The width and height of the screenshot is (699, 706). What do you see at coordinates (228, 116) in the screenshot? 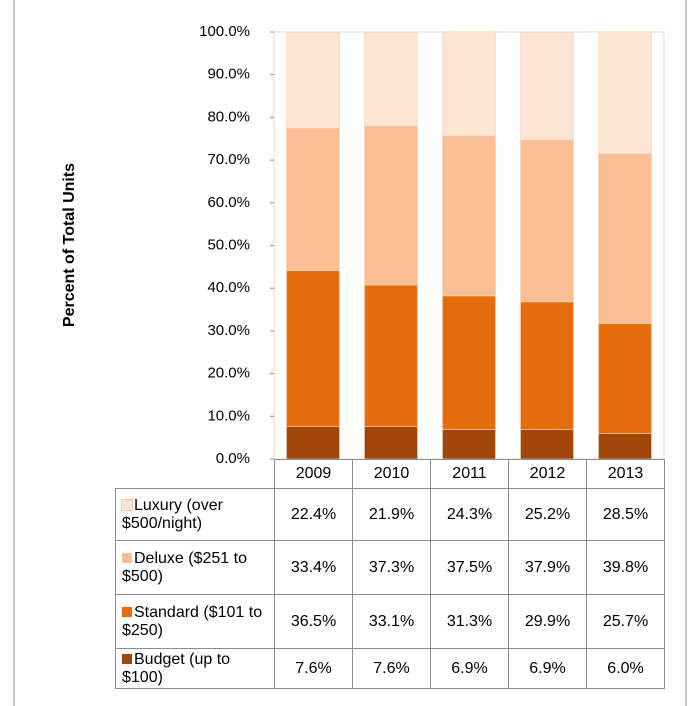
I see `y-tick-label: 80.0%` at bounding box center [228, 116].